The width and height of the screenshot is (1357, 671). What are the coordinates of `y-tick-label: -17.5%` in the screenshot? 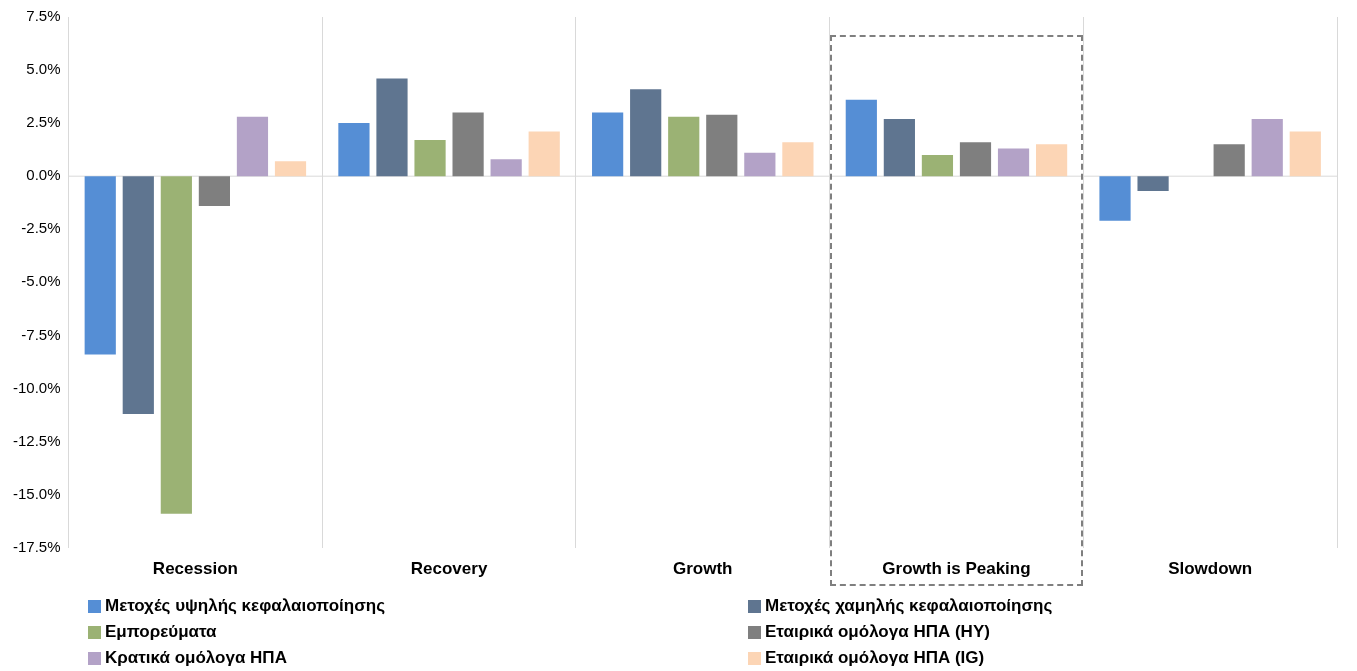 It's located at (37, 546).